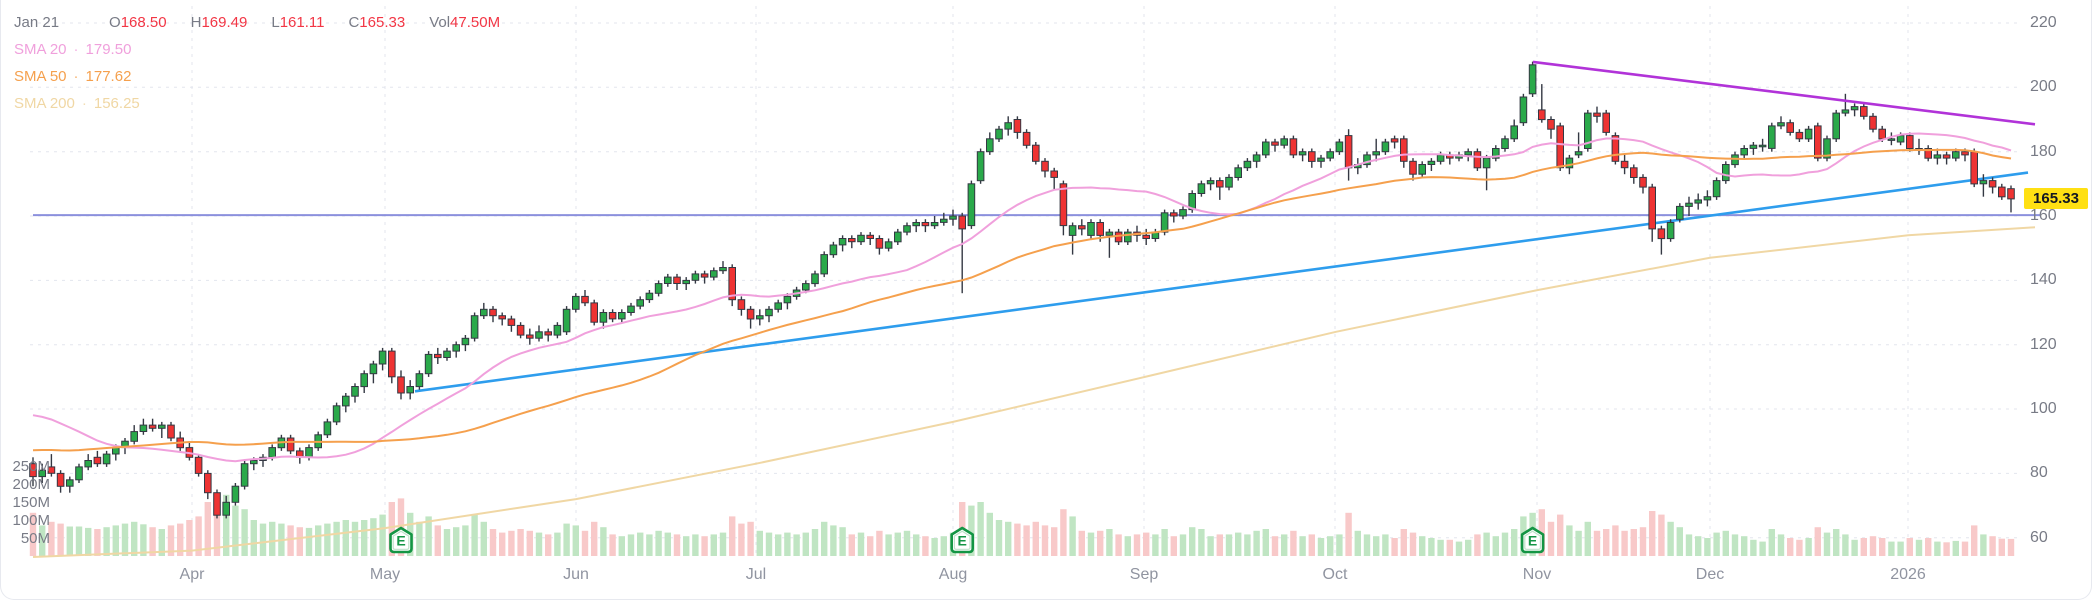 The image size is (2092, 616). Describe the element at coordinates (275, 22) in the screenshot. I see `ohlc-key: L` at that location.